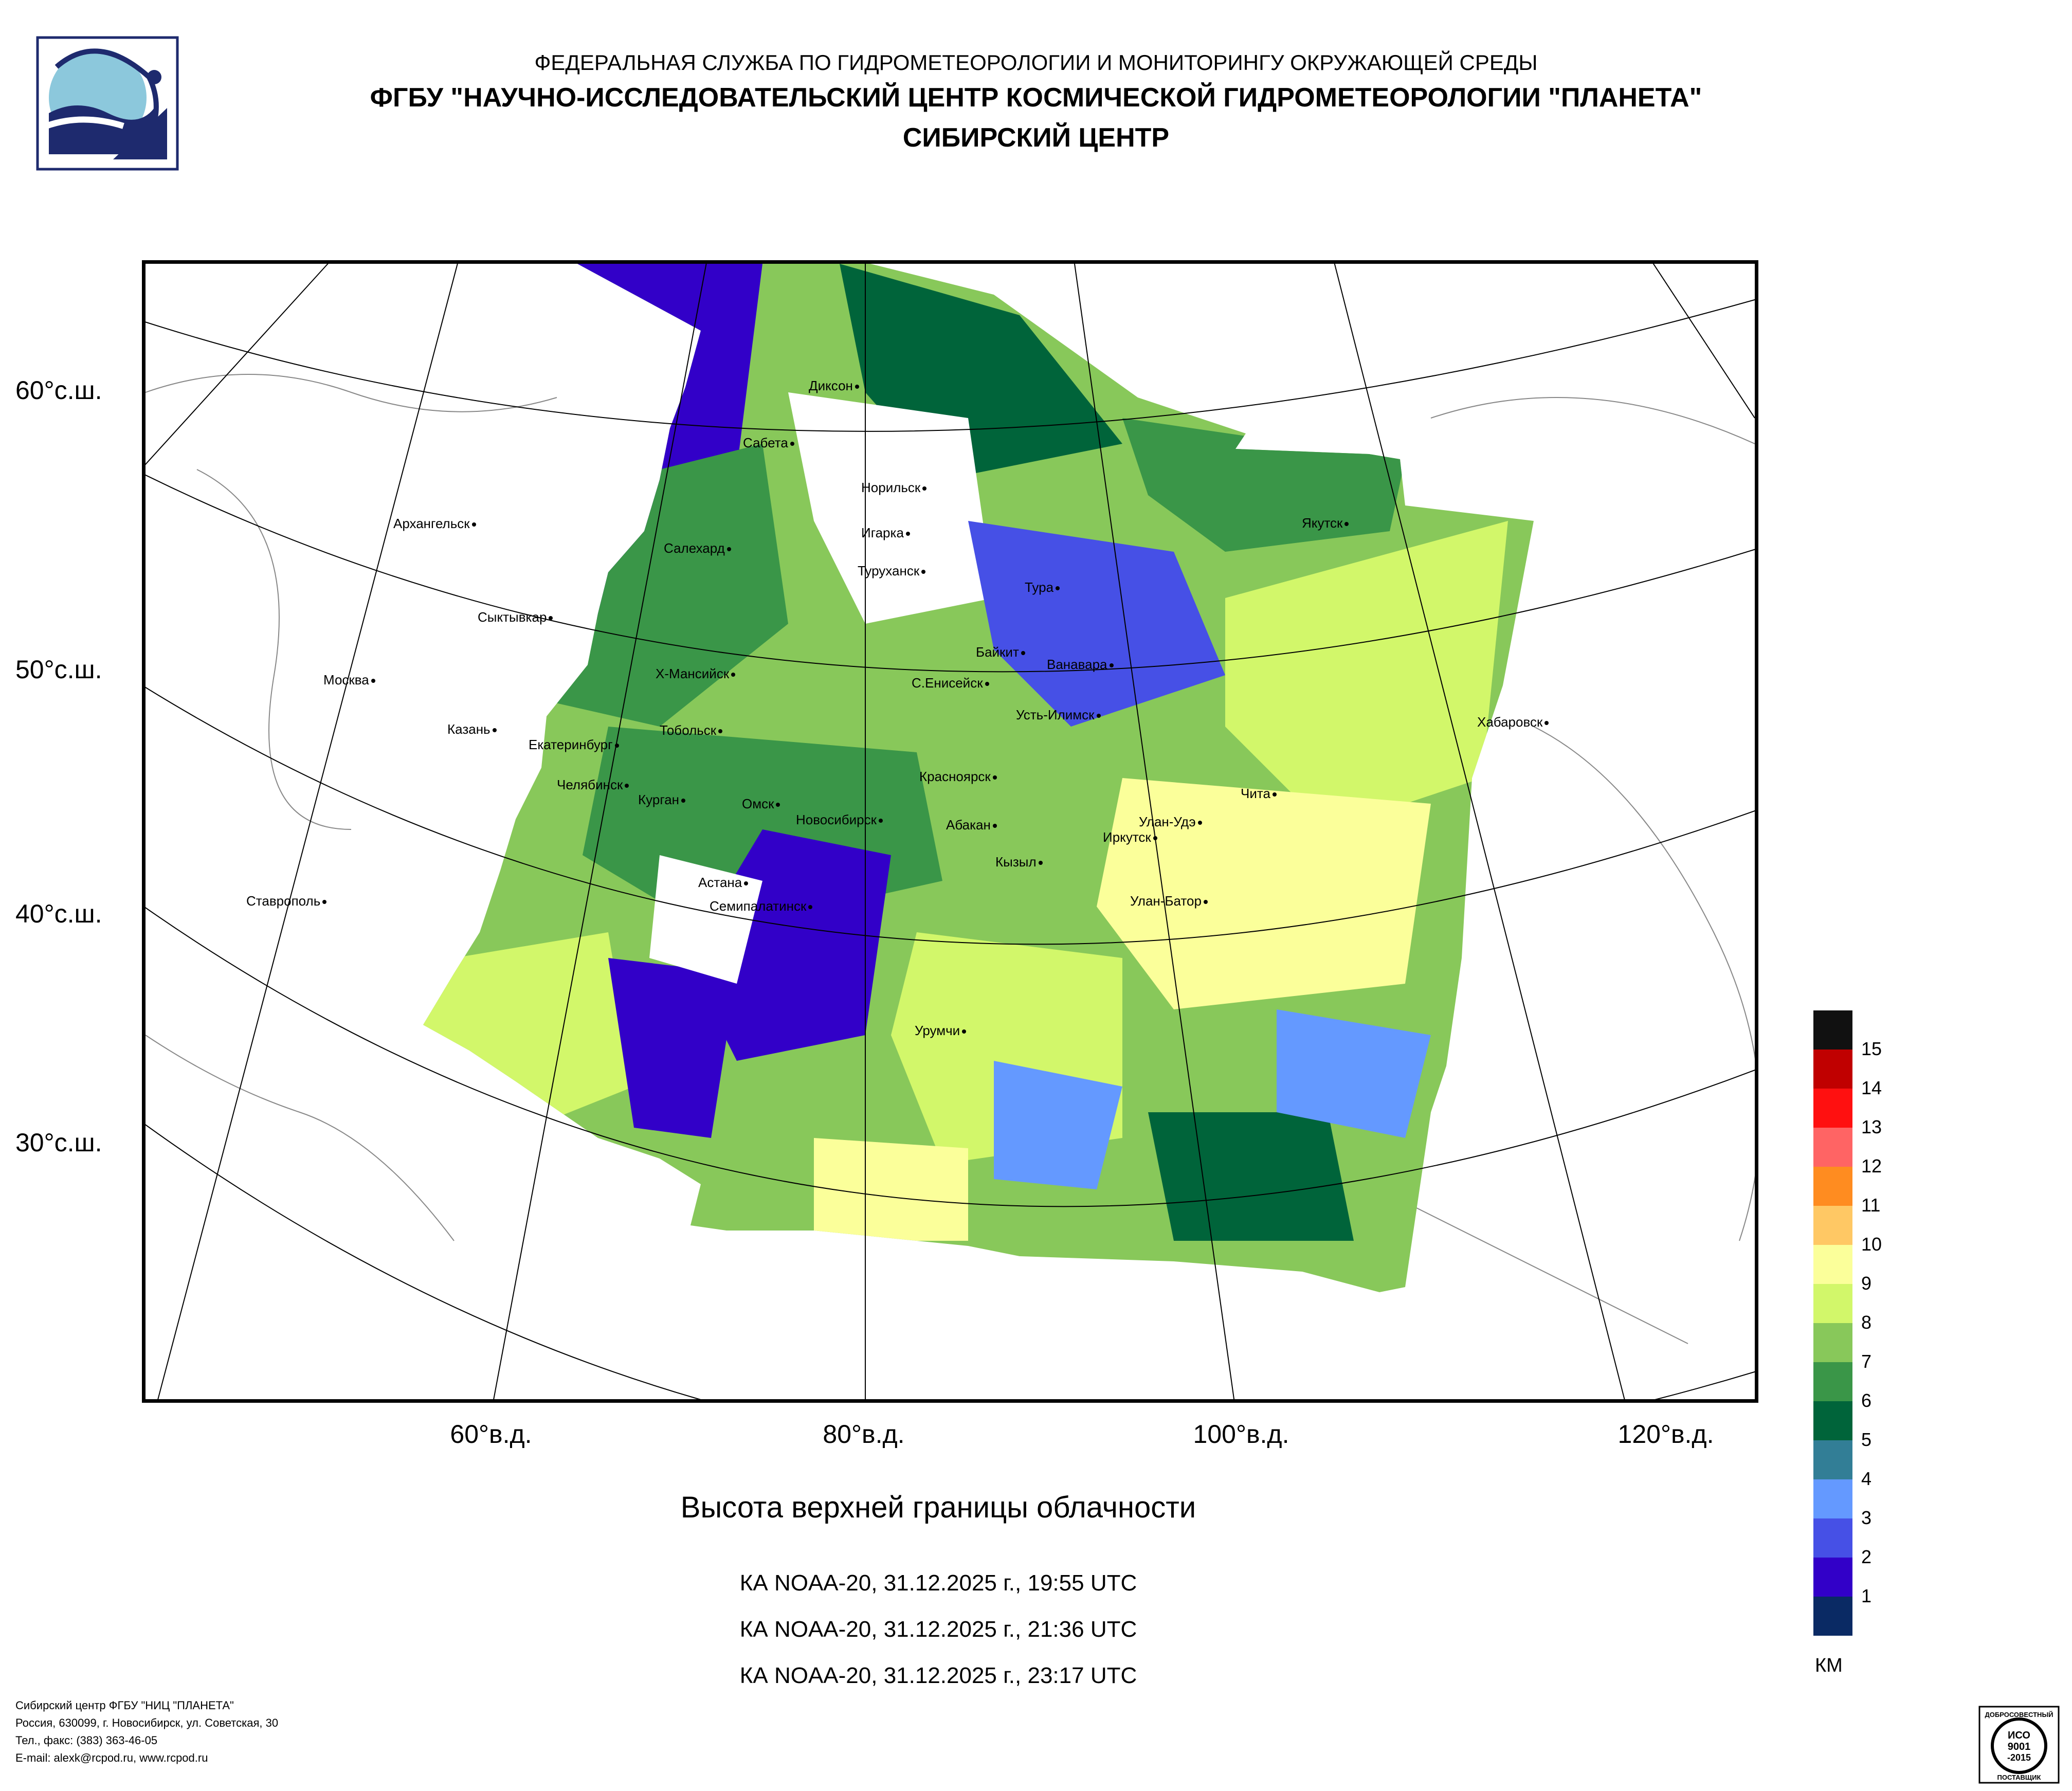 The width and height of the screenshot is (2072, 1791). I want to click on lat-label-30: 30°с.ш., so click(58, 1143).